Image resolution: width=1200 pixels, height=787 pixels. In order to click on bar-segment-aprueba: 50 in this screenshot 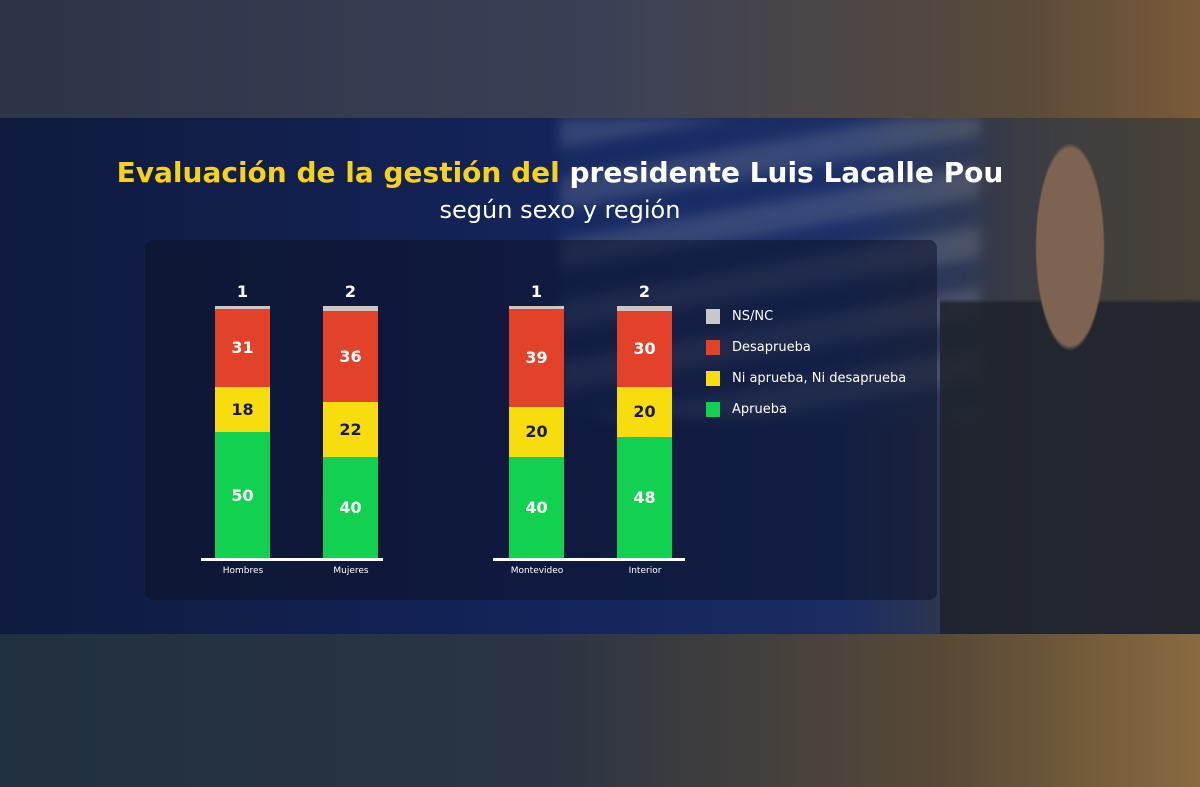, I will do `click(242, 495)`.